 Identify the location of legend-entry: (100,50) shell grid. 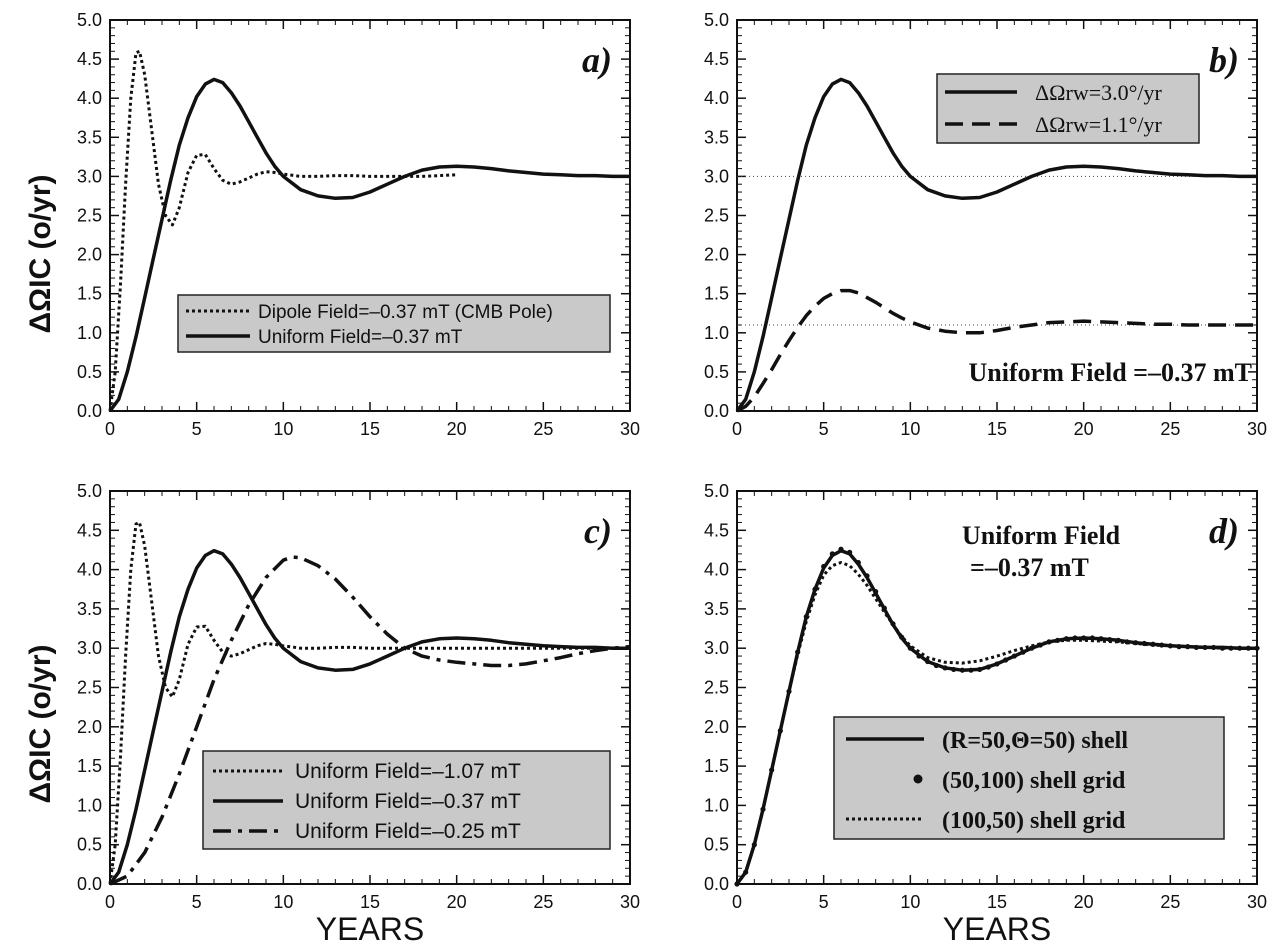
(1034, 821).